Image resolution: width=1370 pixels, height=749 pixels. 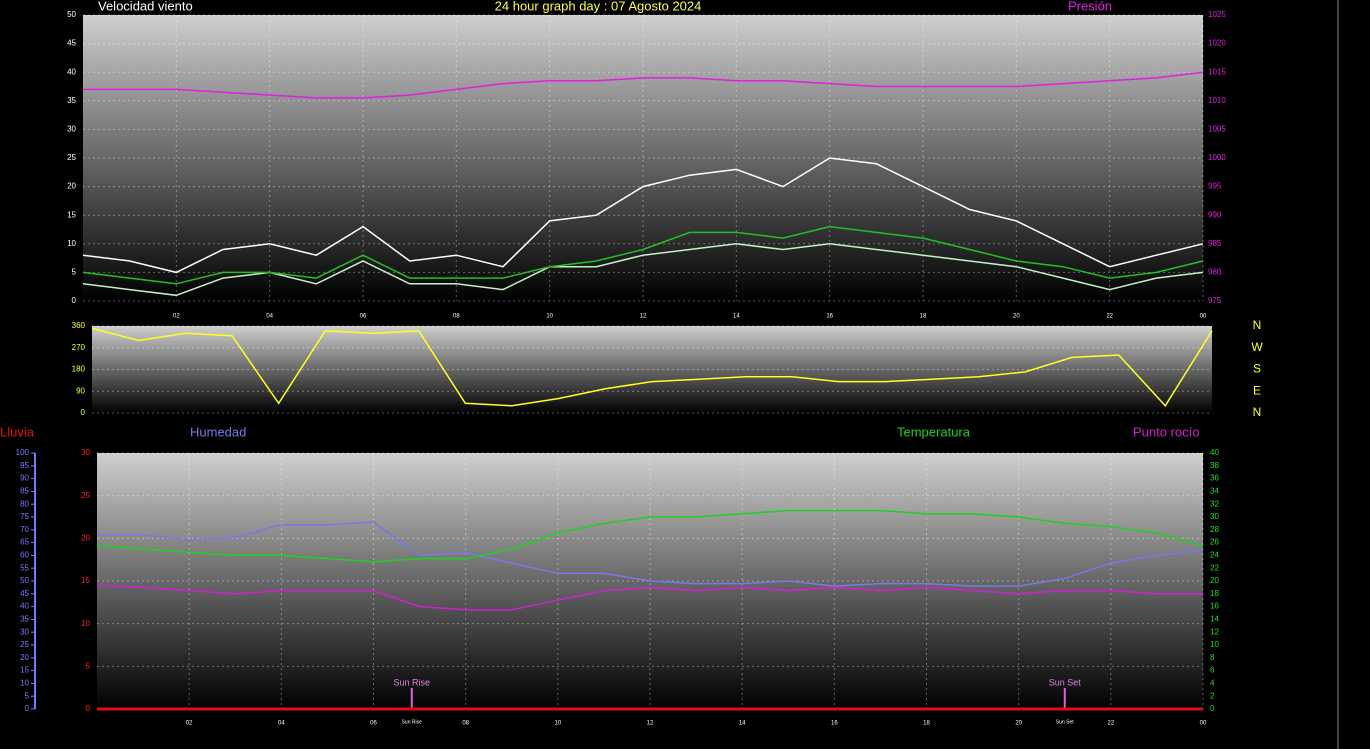 What do you see at coordinates (24, 619) in the screenshot?
I see `y3-tick-label: 35` at bounding box center [24, 619].